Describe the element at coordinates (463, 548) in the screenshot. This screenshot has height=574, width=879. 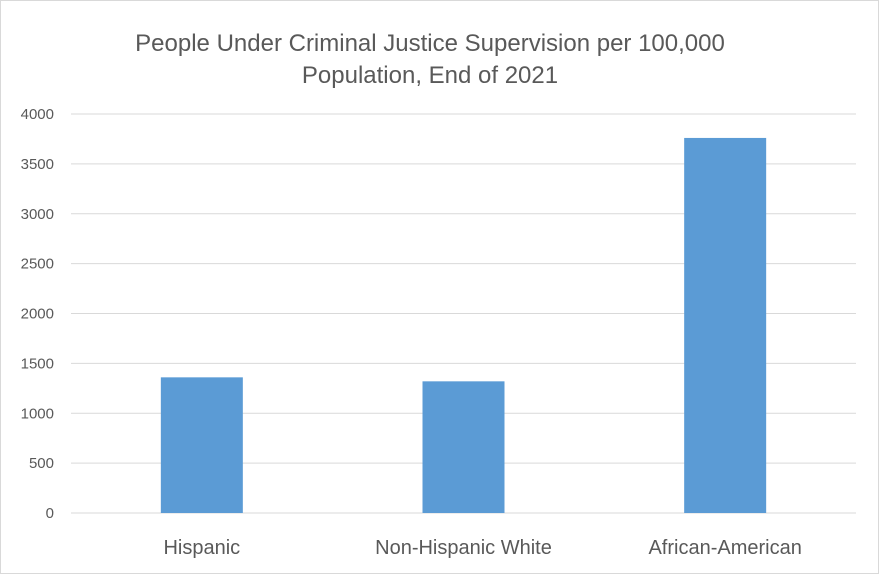
I see `x-category-label: Non-Hispanic White` at that location.